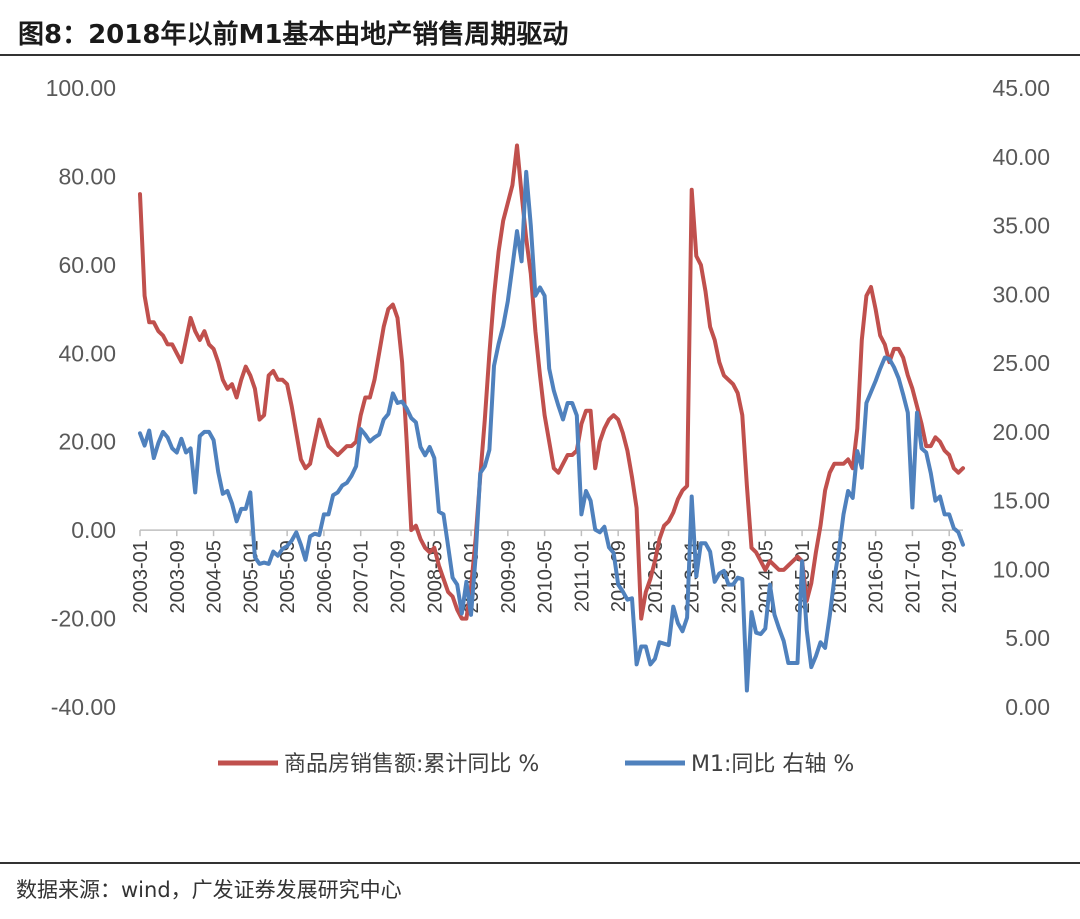 This screenshot has width=1080, height=919. What do you see at coordinates (81, 88) in the screenshot?
I see `left-tick-label: 100.00` at bounding box center [81, 88].